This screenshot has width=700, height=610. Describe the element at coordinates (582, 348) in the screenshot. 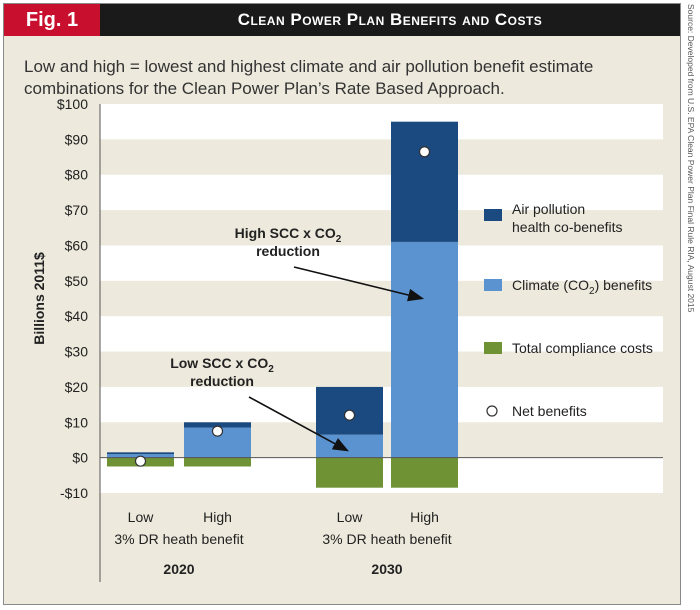

I see `legend-label-costs: Total compliance costs` at that location.